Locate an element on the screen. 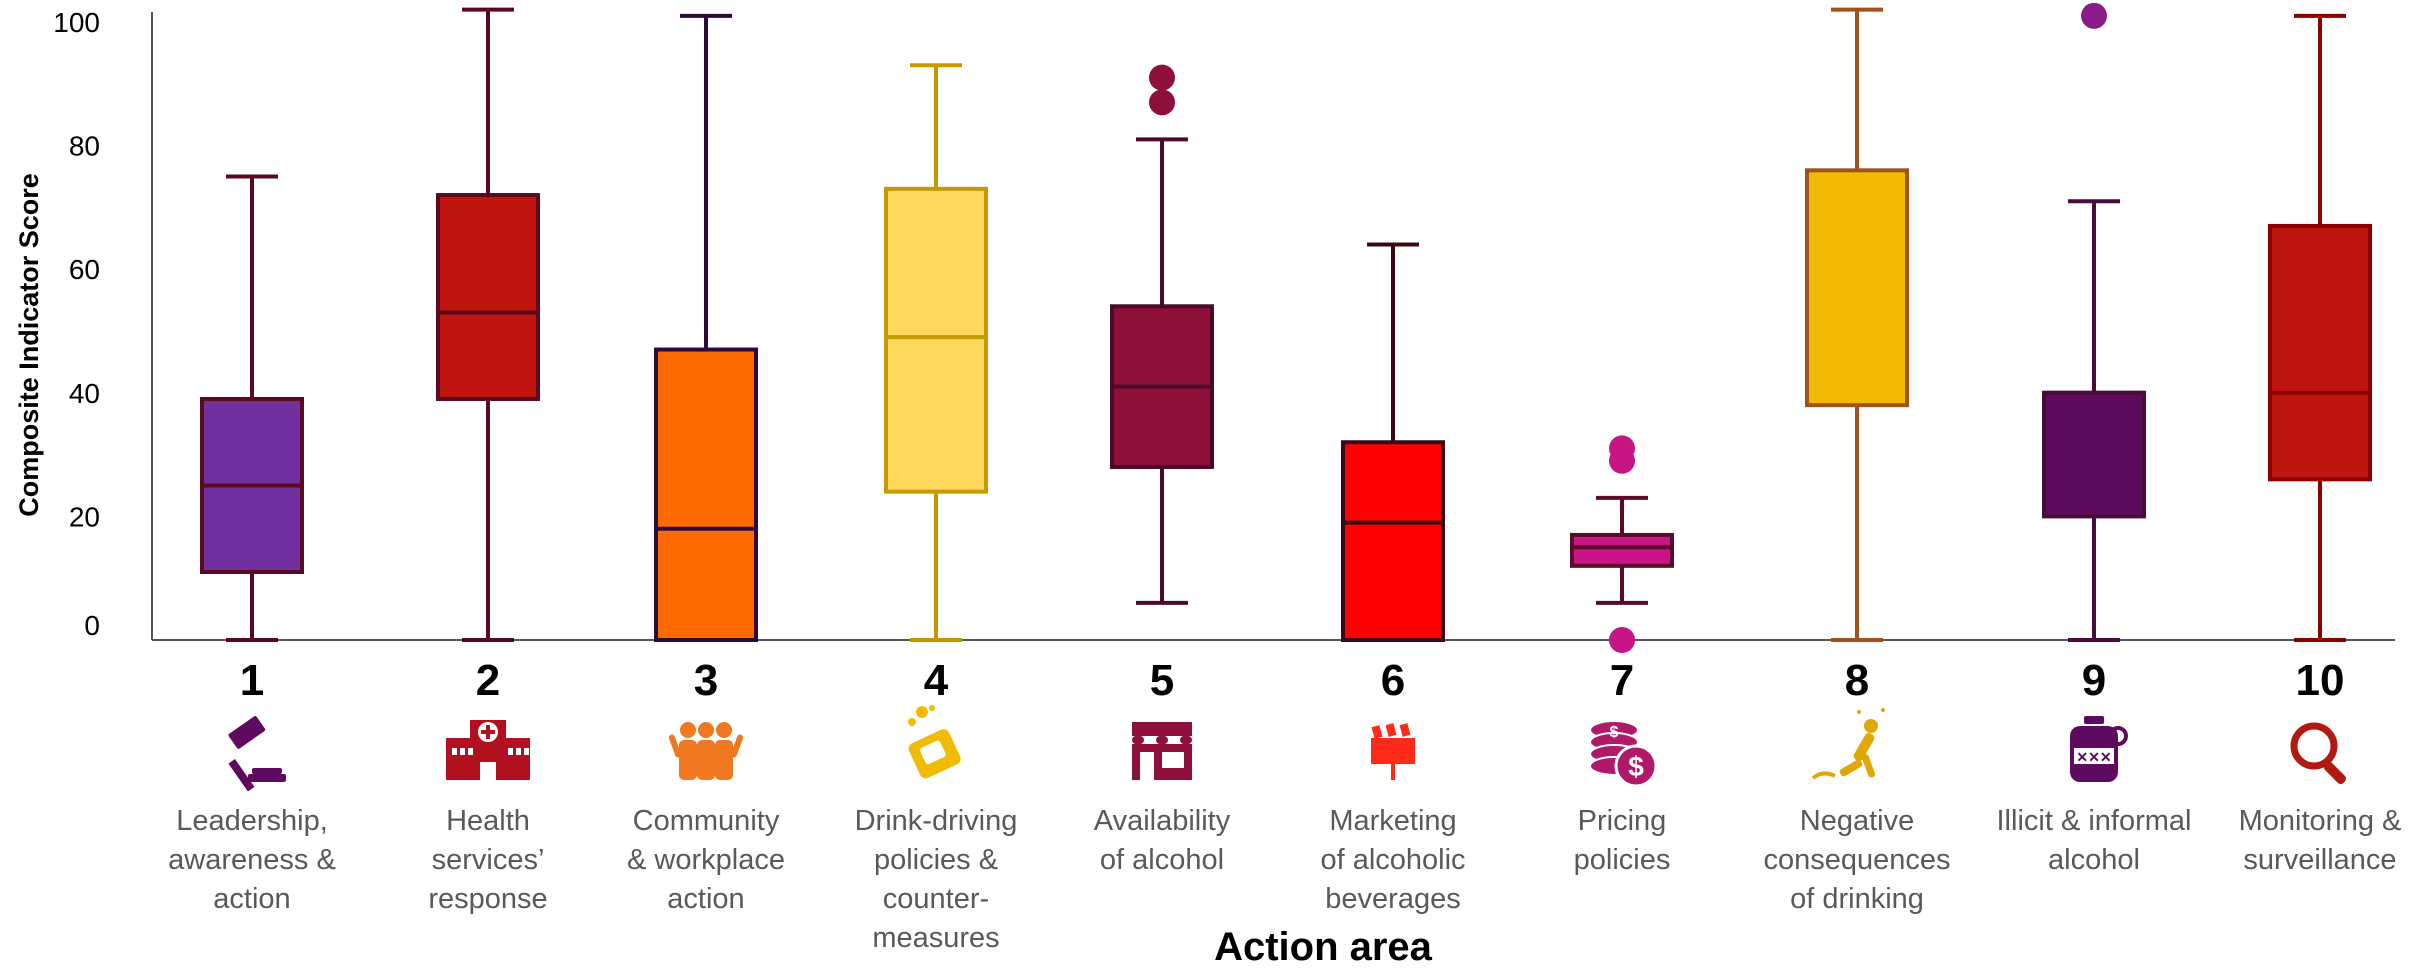 This screenshot has height=976, width=2420. billboard-icon is located at coordinates (1393, 751).